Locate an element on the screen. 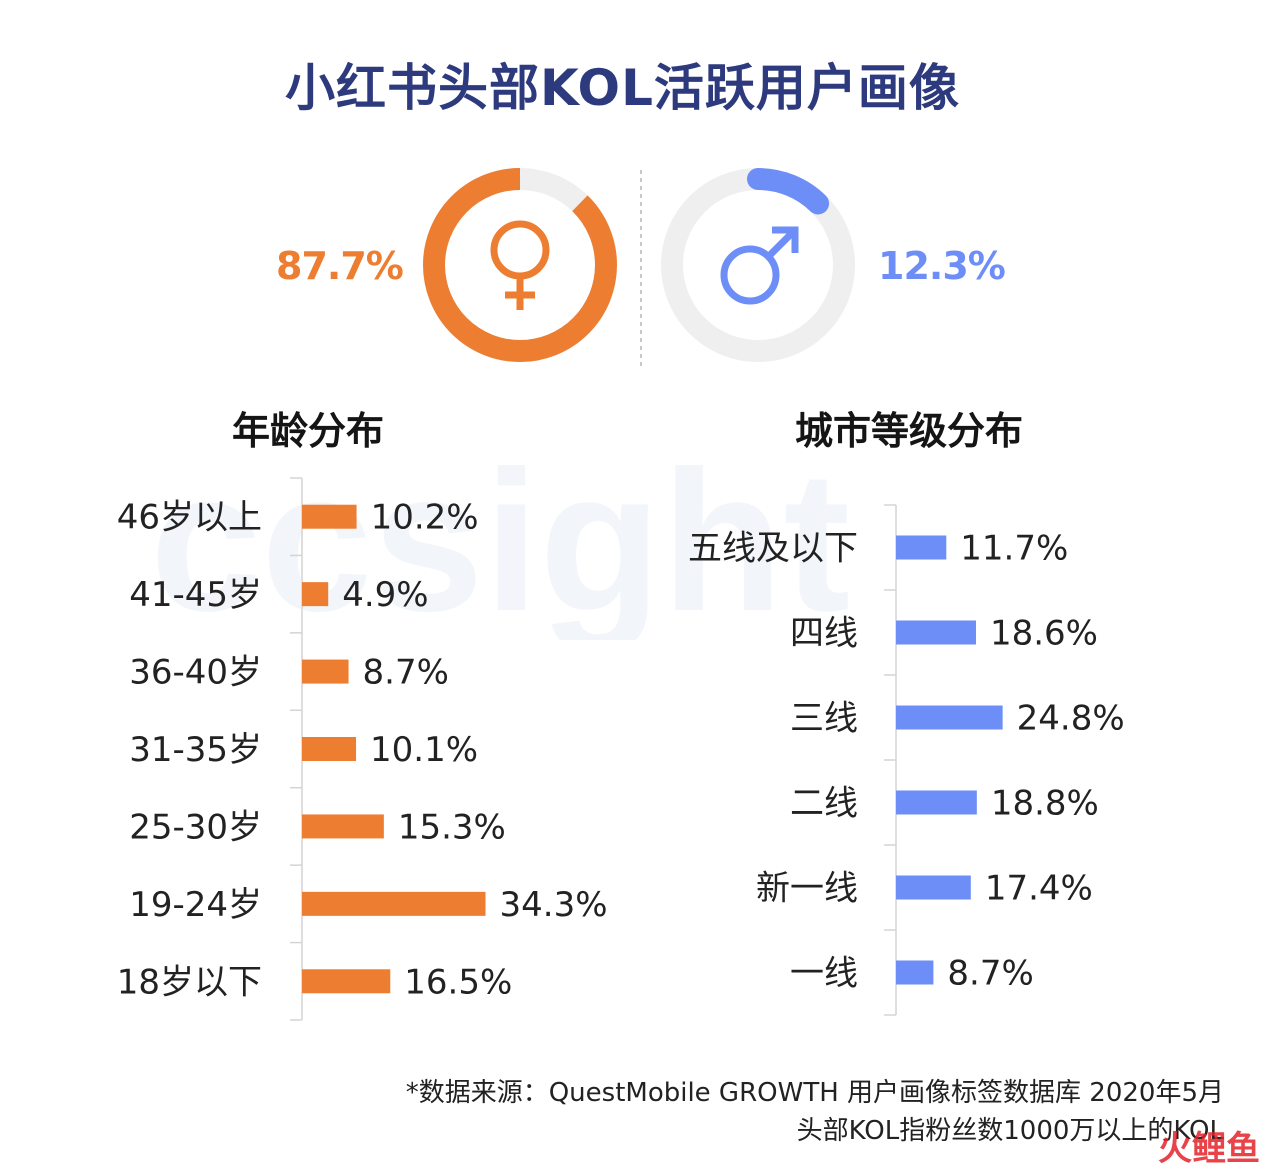 The height and width of the screenshot is (1170, 1280). female-ring-arc is located at coordinates (520, 265).